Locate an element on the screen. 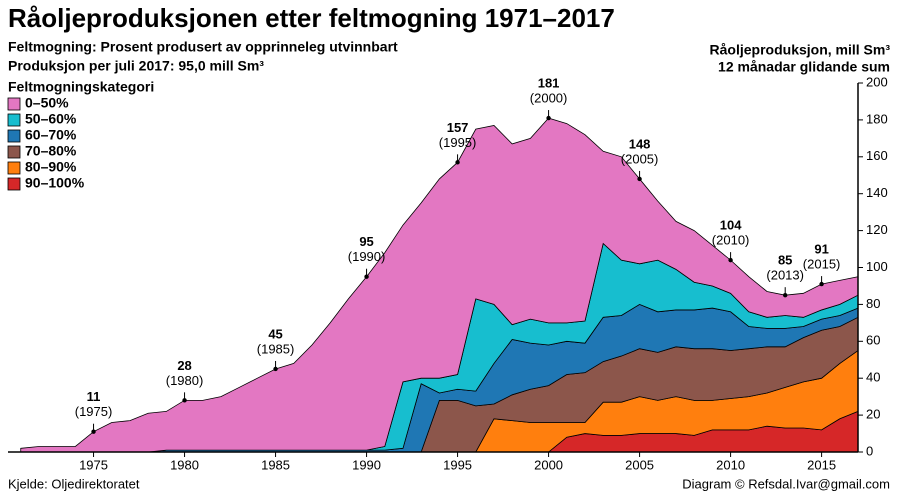  legend-label: 50–60% is located at coordinates (51, 119).